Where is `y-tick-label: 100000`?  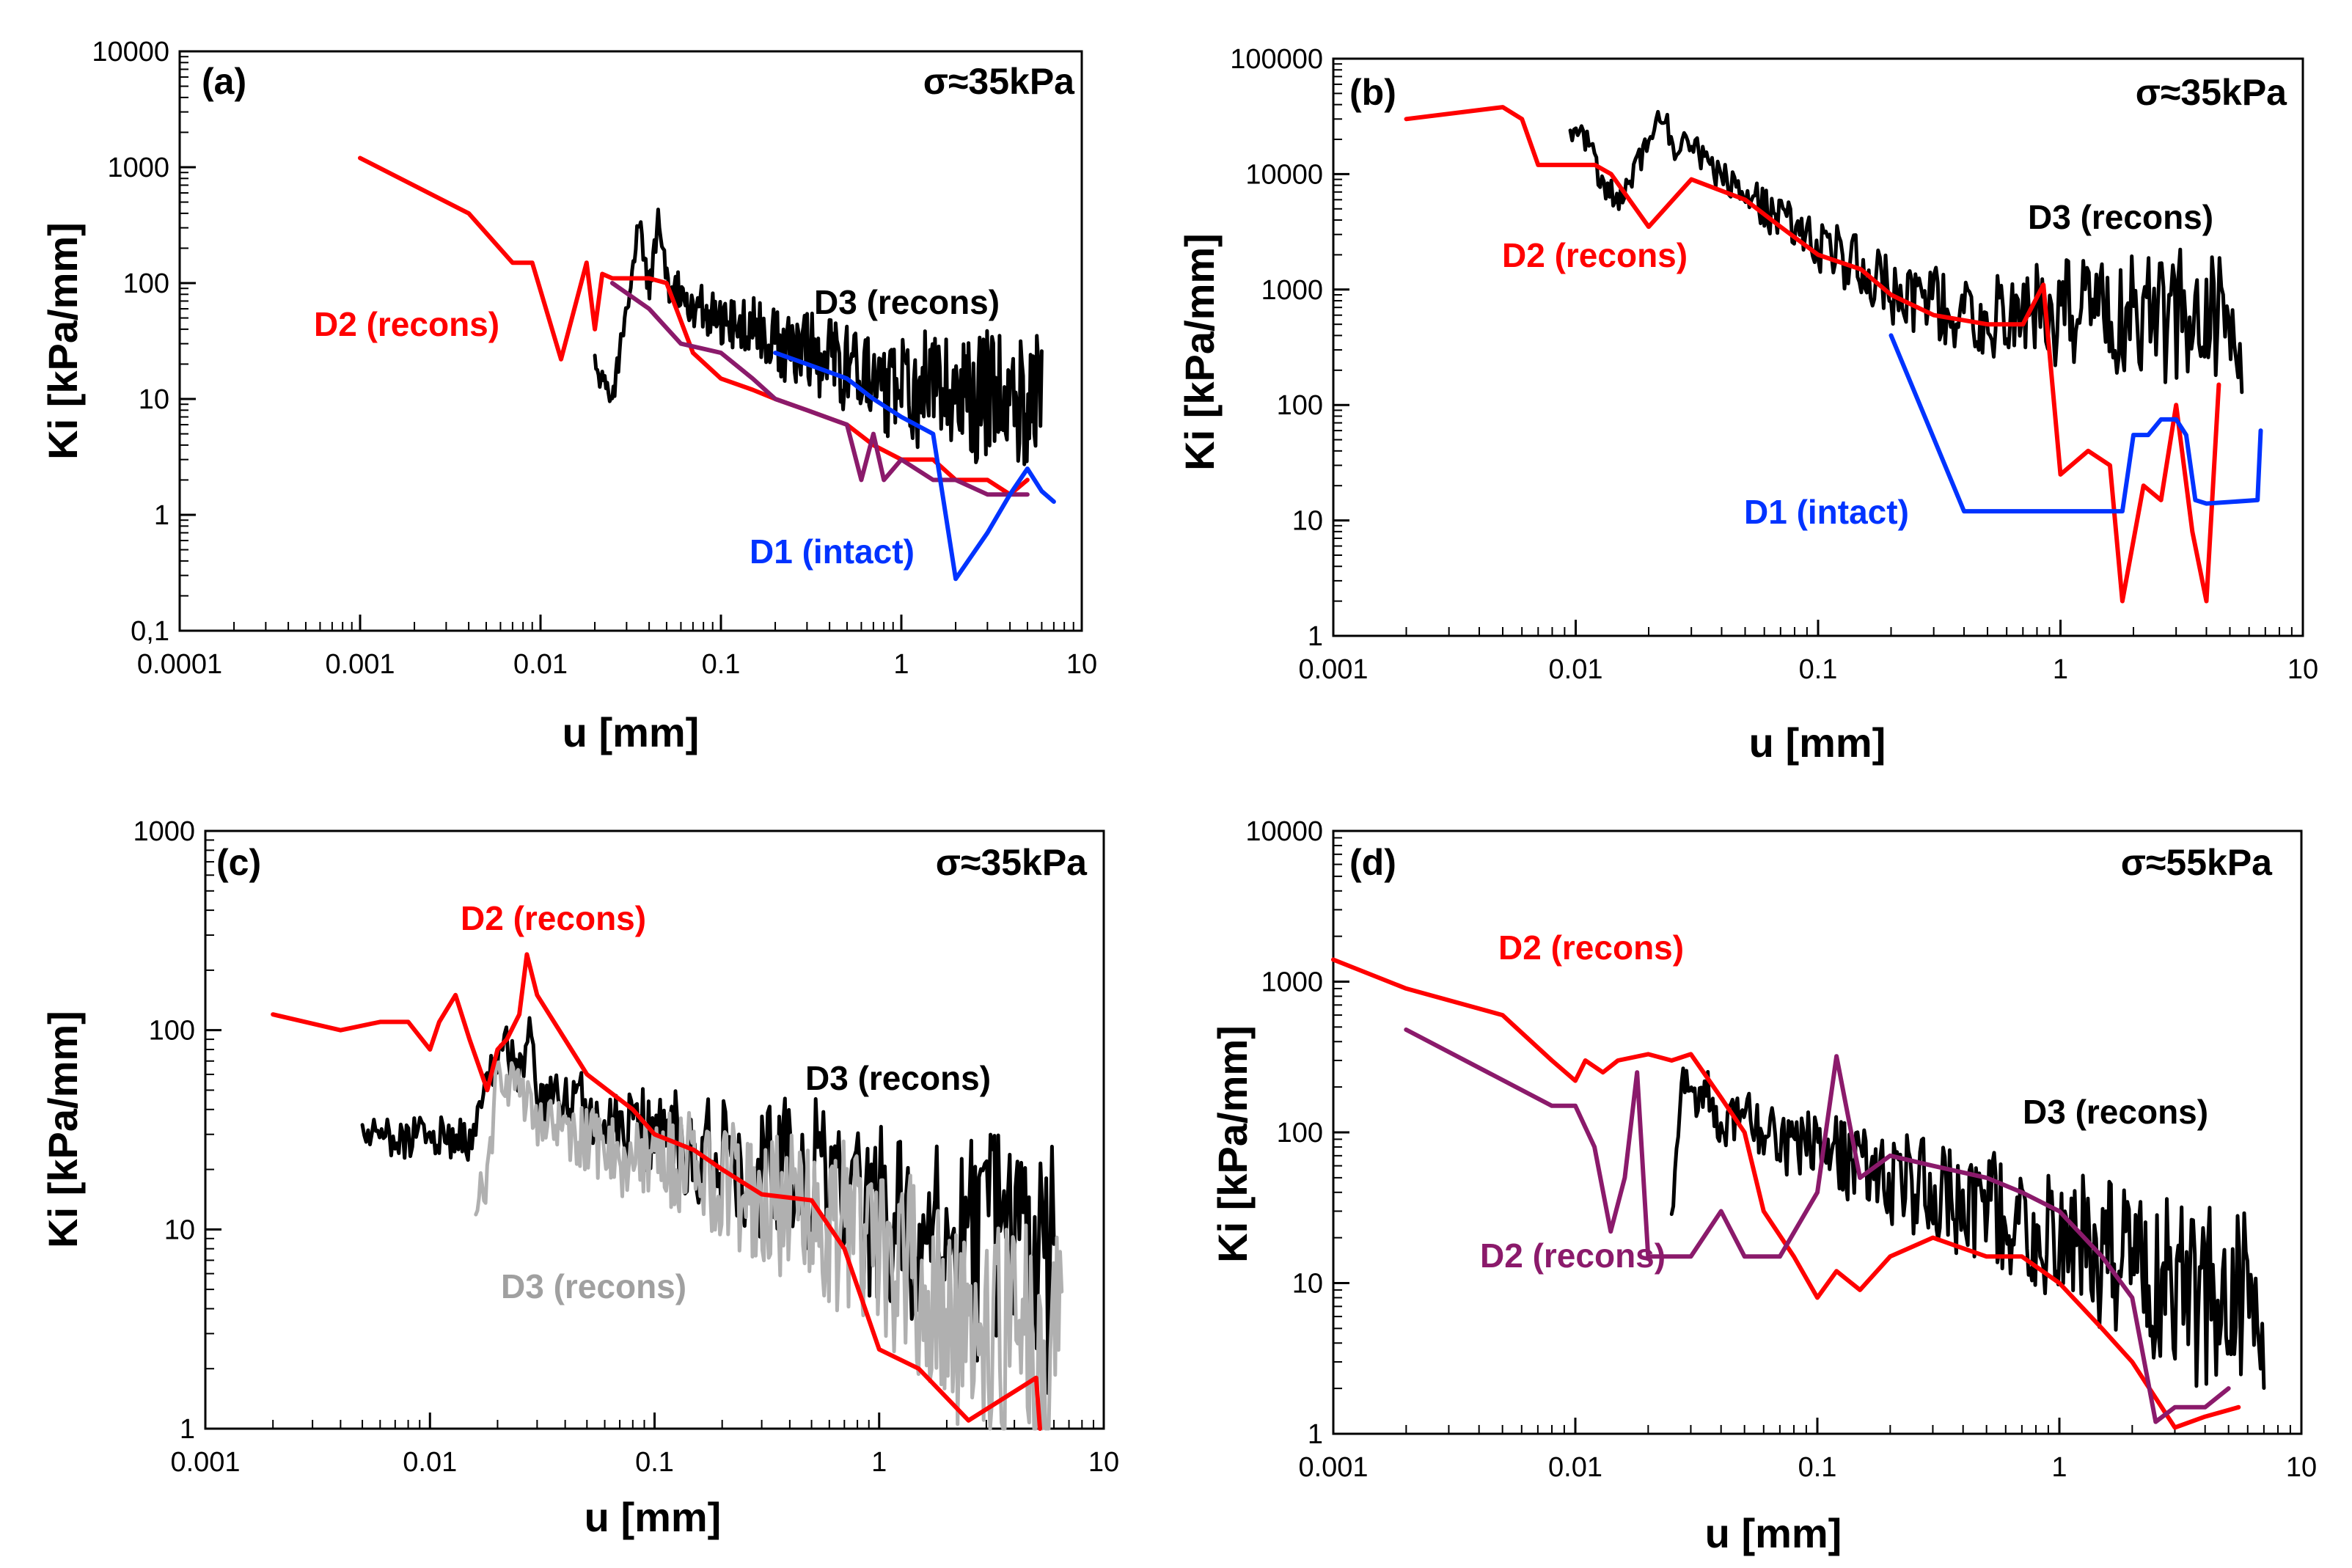 y-tick-label: 100000 is located at coordinates (1276, 59).